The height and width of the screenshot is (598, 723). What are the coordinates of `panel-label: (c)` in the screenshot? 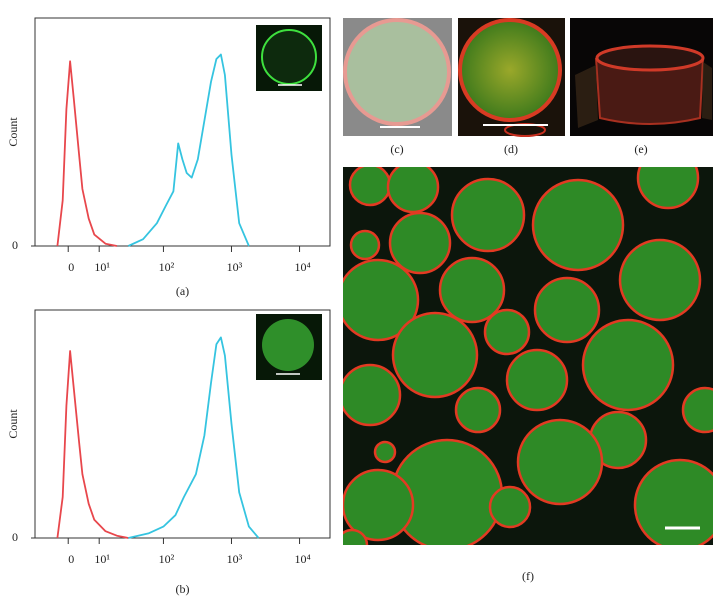 It's located at (396, 149).